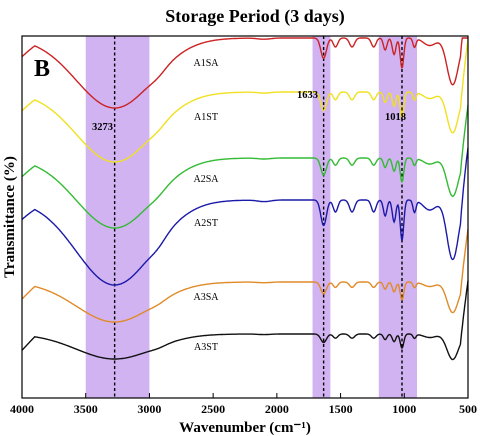 This screenshot has width=480, height=436. What do you see at coordinates (243, 404) in the screenshot?
I see `x-axis-ticks: 4000 3500 3000 2500 2000 1500 1000 500` at bounding box center [243, 404].